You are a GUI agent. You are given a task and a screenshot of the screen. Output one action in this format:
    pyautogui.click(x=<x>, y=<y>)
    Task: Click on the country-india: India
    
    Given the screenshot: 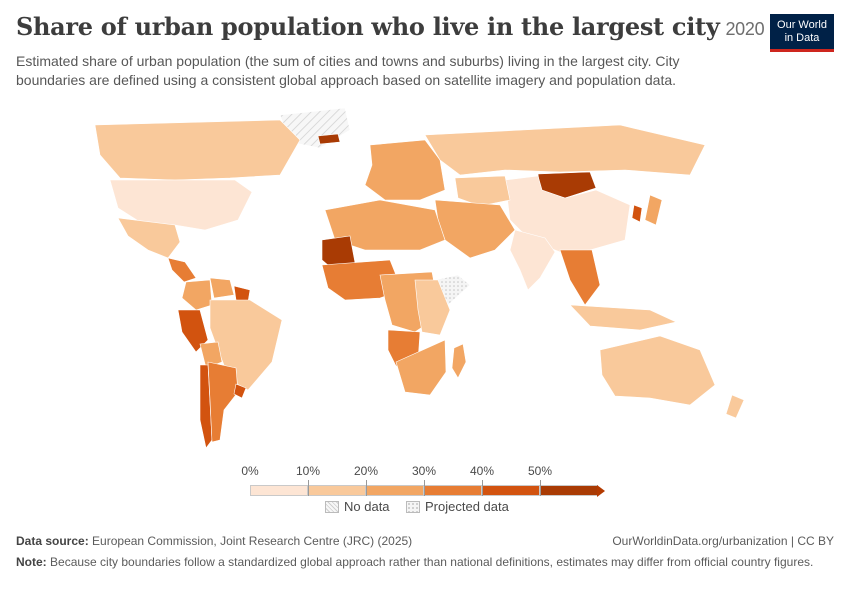 What is the action you would take?
    pyautogui.click(x=532, y=260)
    